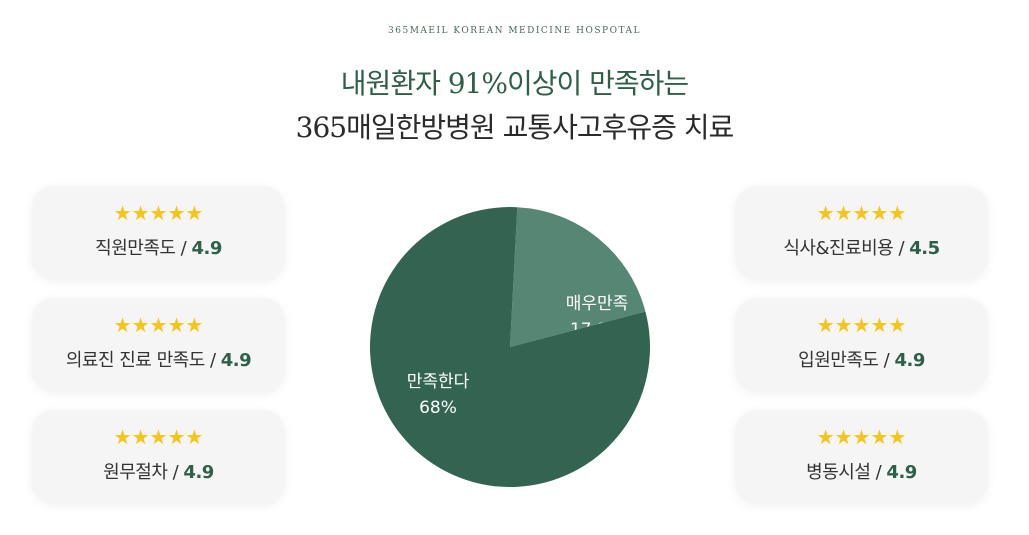 This screenshot has width=1029, height=535. What do you see at coordinates (158, 233) in the screenshot?
I see `rating-card-staff: ★★★★★ 직원만족도 / 4.9` at bounding box center [158, 233].